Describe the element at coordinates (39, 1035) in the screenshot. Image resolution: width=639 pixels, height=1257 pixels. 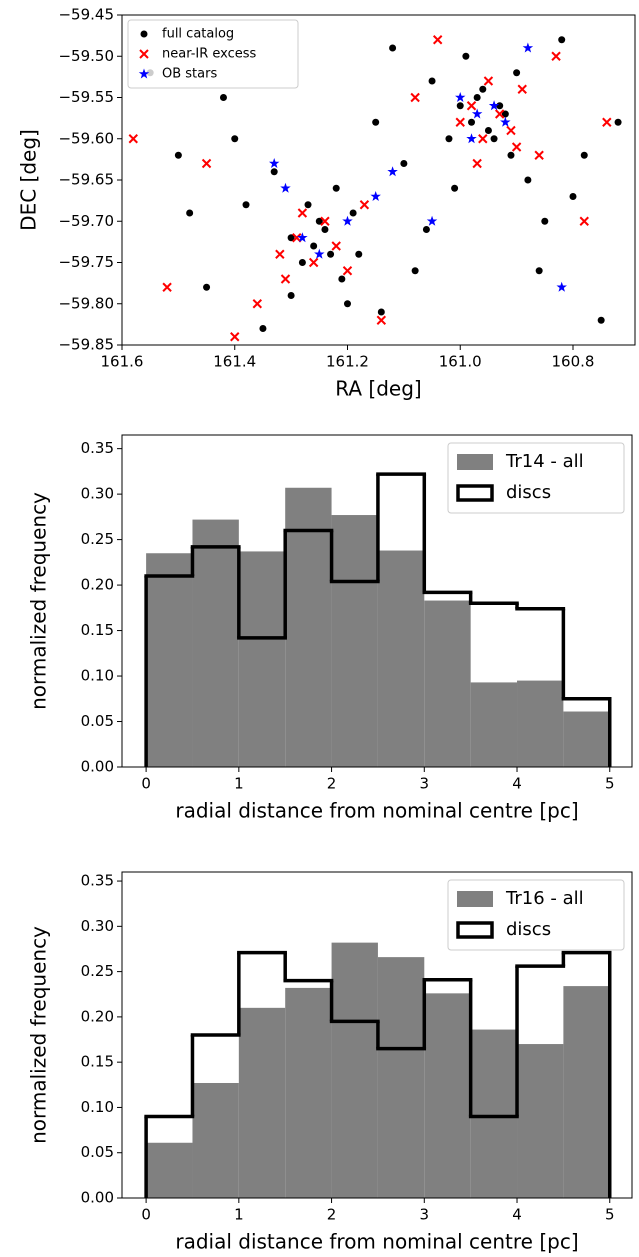
I see `y-axis-label: normalized frequency` at that location.